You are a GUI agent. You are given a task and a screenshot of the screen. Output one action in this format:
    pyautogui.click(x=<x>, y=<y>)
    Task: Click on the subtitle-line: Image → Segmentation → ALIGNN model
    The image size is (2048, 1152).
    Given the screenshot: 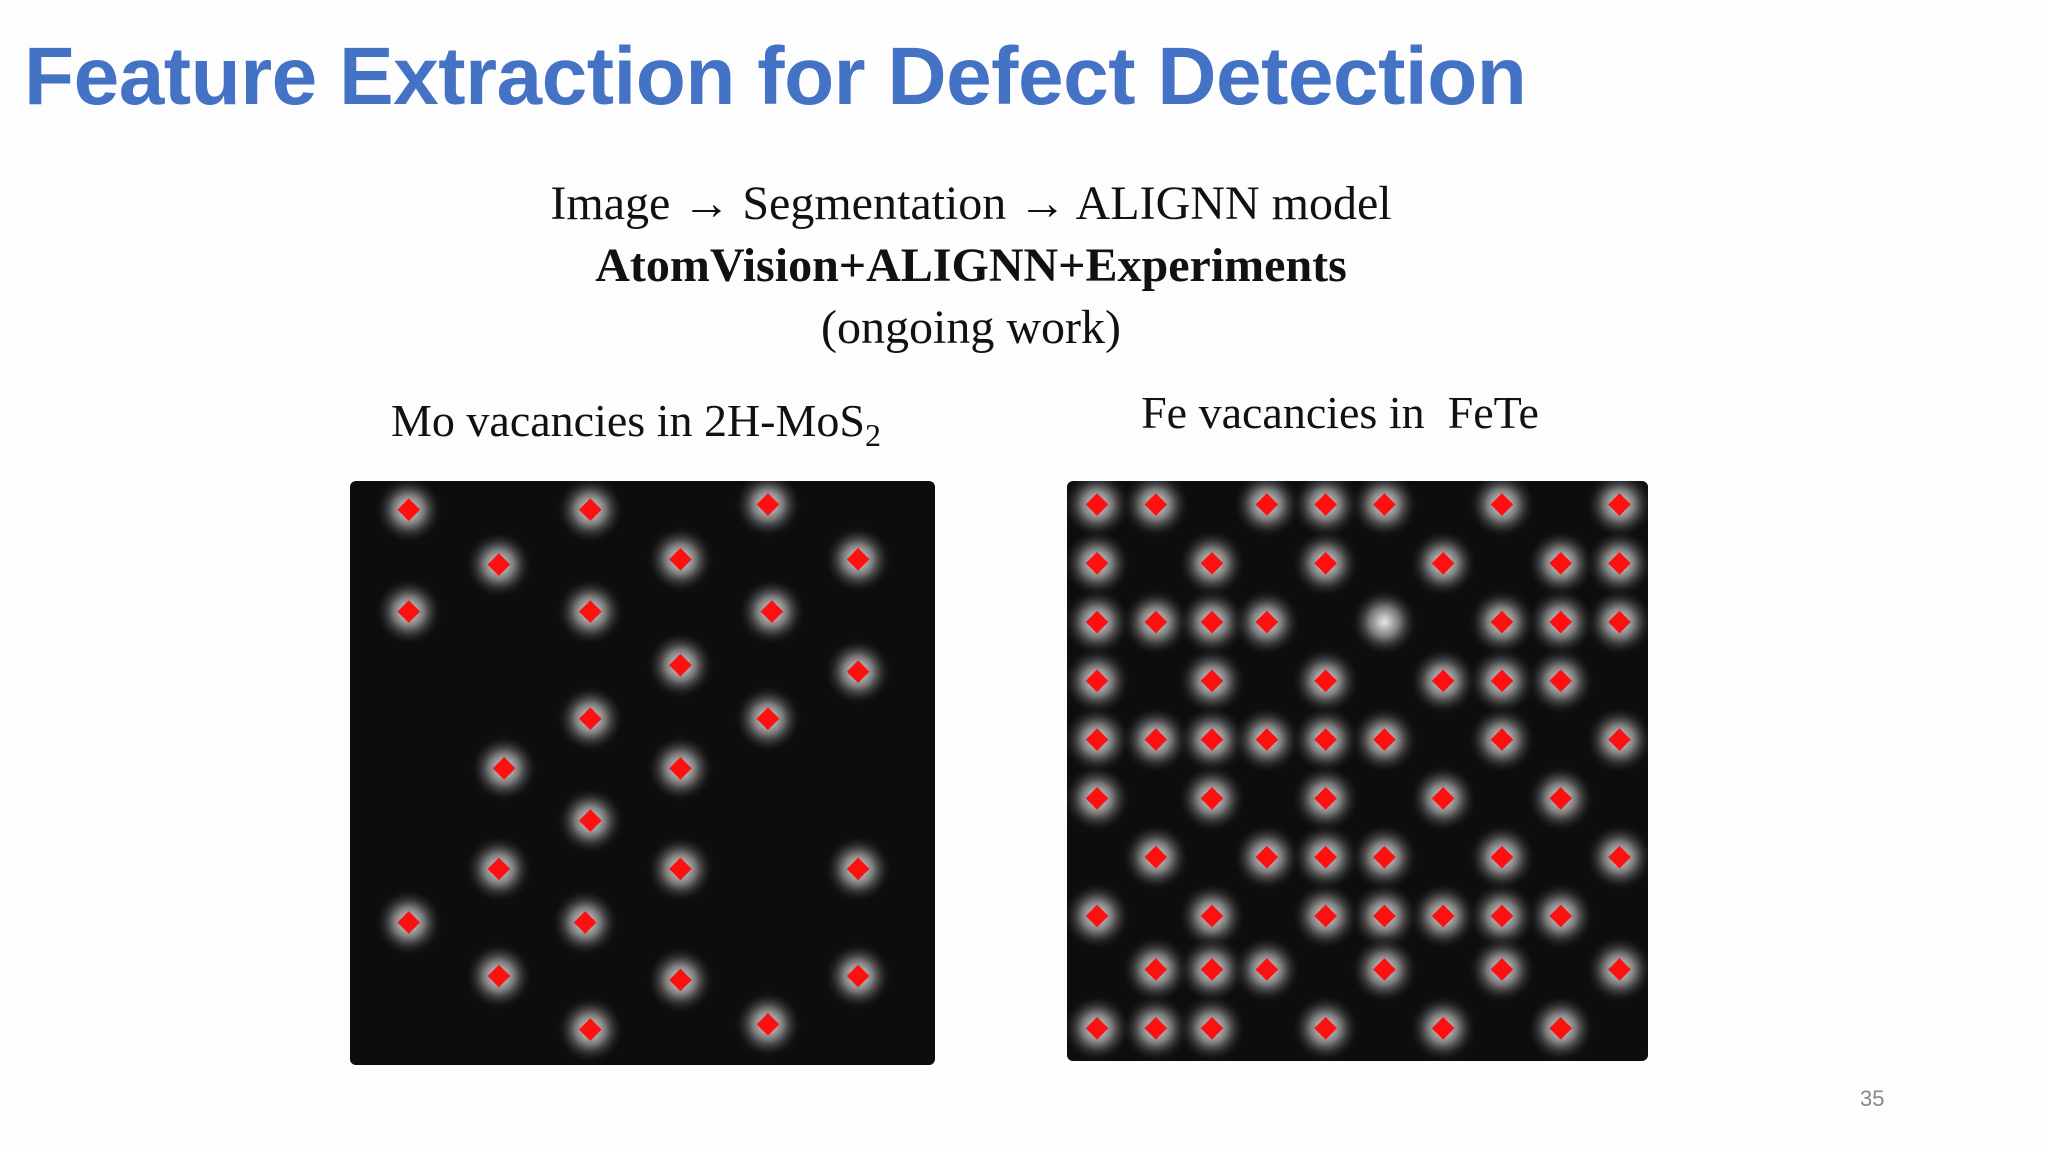 What is the action you would take?
    pyautogui.click(x=971, y=203)
    